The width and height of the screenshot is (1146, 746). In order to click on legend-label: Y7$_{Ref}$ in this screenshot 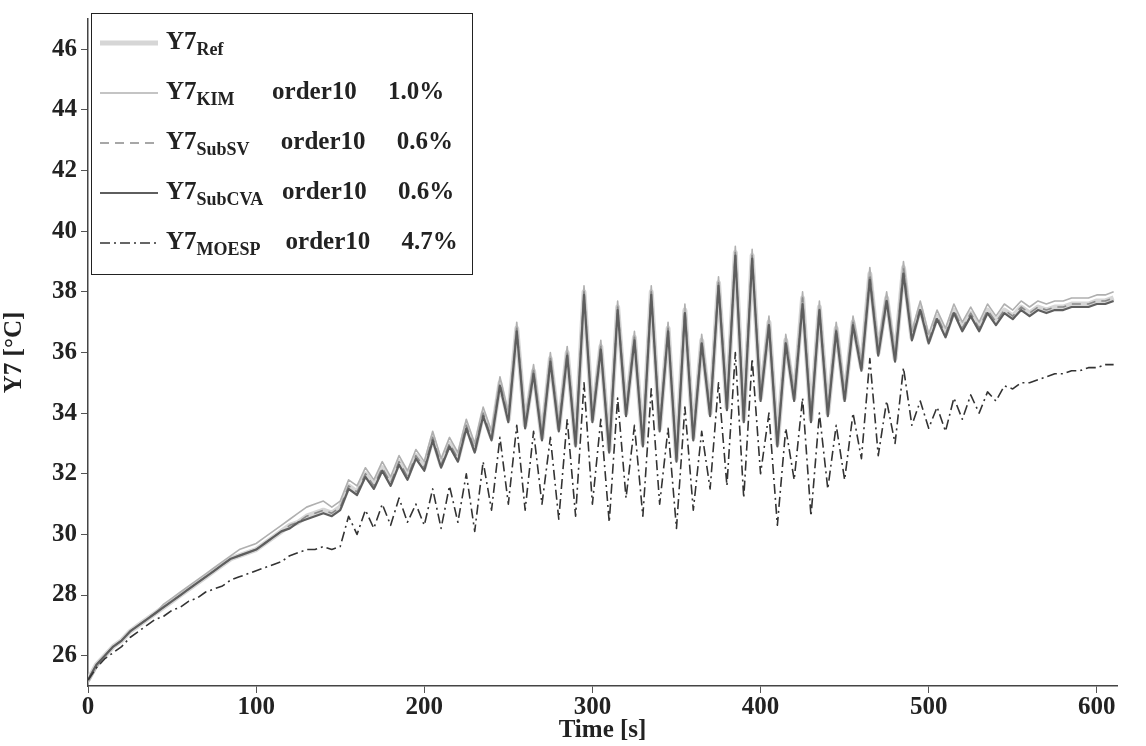, I will do `click(195, 43)`.